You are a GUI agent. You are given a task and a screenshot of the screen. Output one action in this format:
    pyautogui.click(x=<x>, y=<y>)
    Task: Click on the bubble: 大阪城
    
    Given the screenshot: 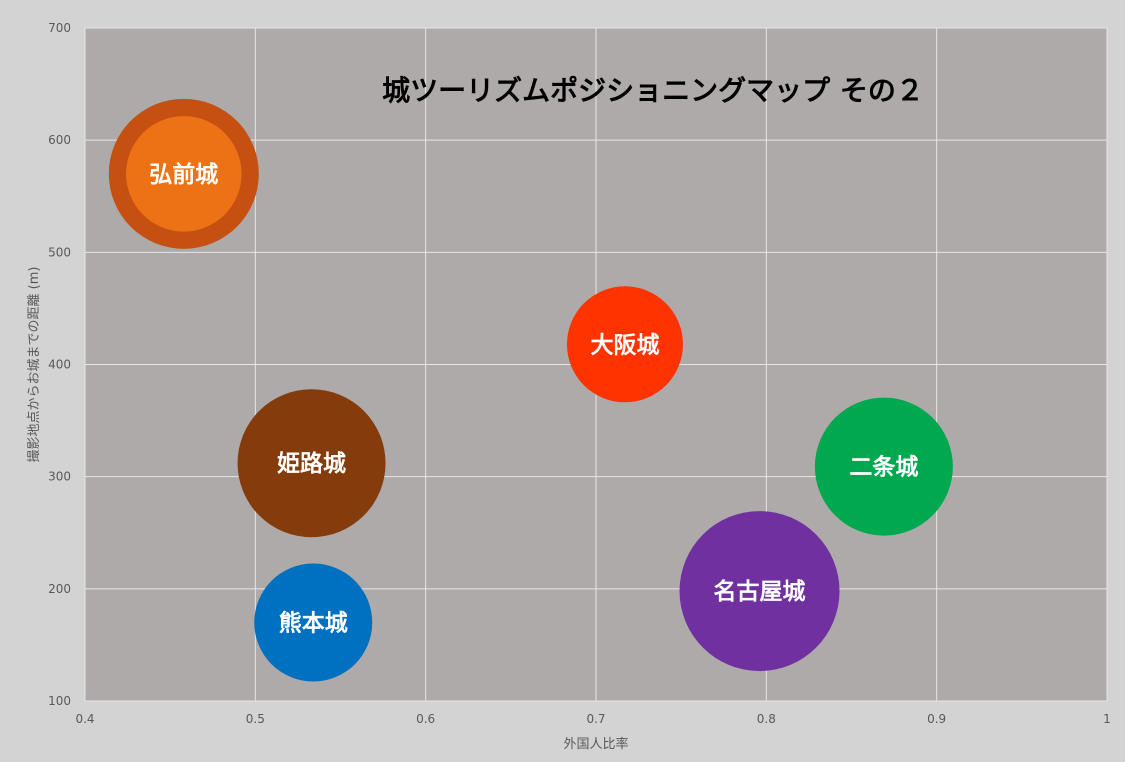 What is the action you would take?
    pyautogui.click(x=624, y=344)
    